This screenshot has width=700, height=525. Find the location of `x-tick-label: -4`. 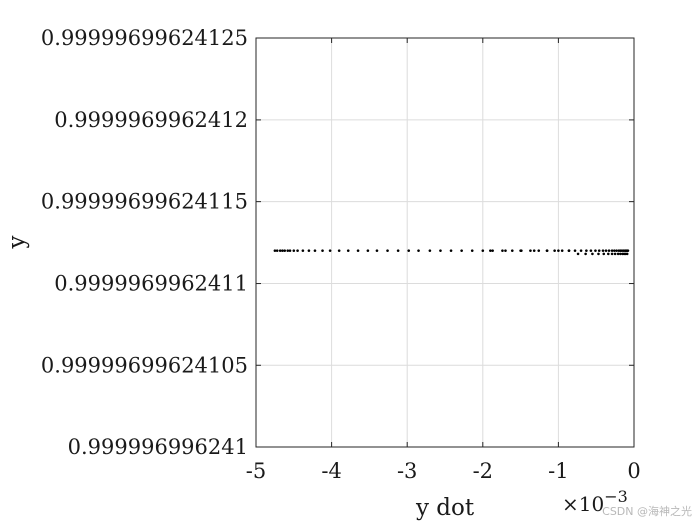

x-tick-label: -4 is located at coordinates (331, 471).